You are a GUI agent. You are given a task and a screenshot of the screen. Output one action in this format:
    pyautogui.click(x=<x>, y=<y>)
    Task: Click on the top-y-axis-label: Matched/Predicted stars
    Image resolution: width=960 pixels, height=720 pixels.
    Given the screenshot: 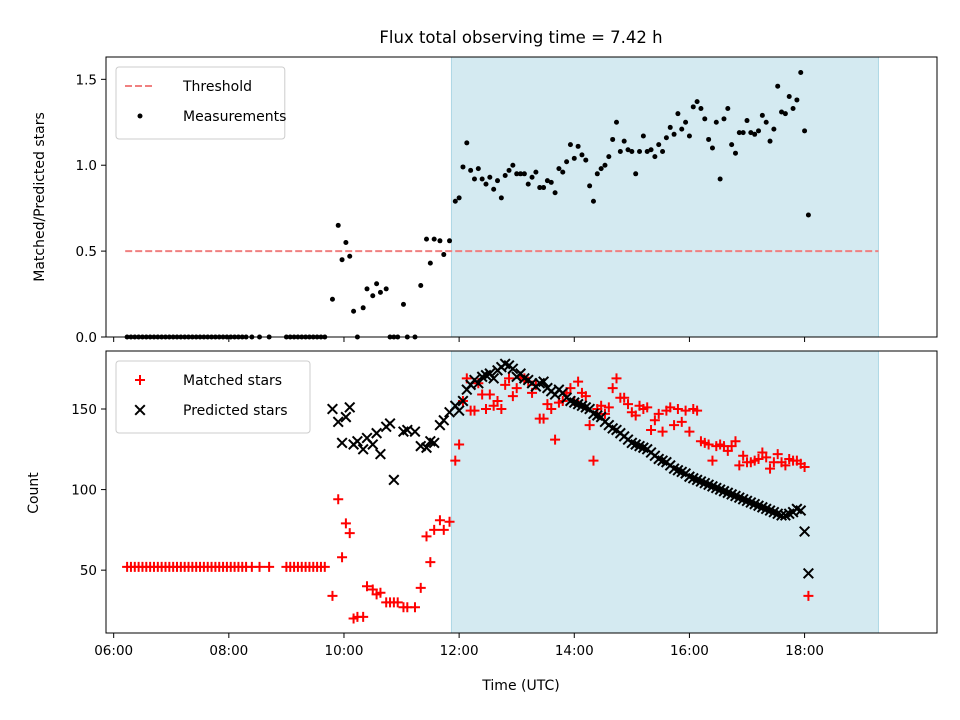 What is the action you would take?
    pyautogui.click(x=40, y=197)
    